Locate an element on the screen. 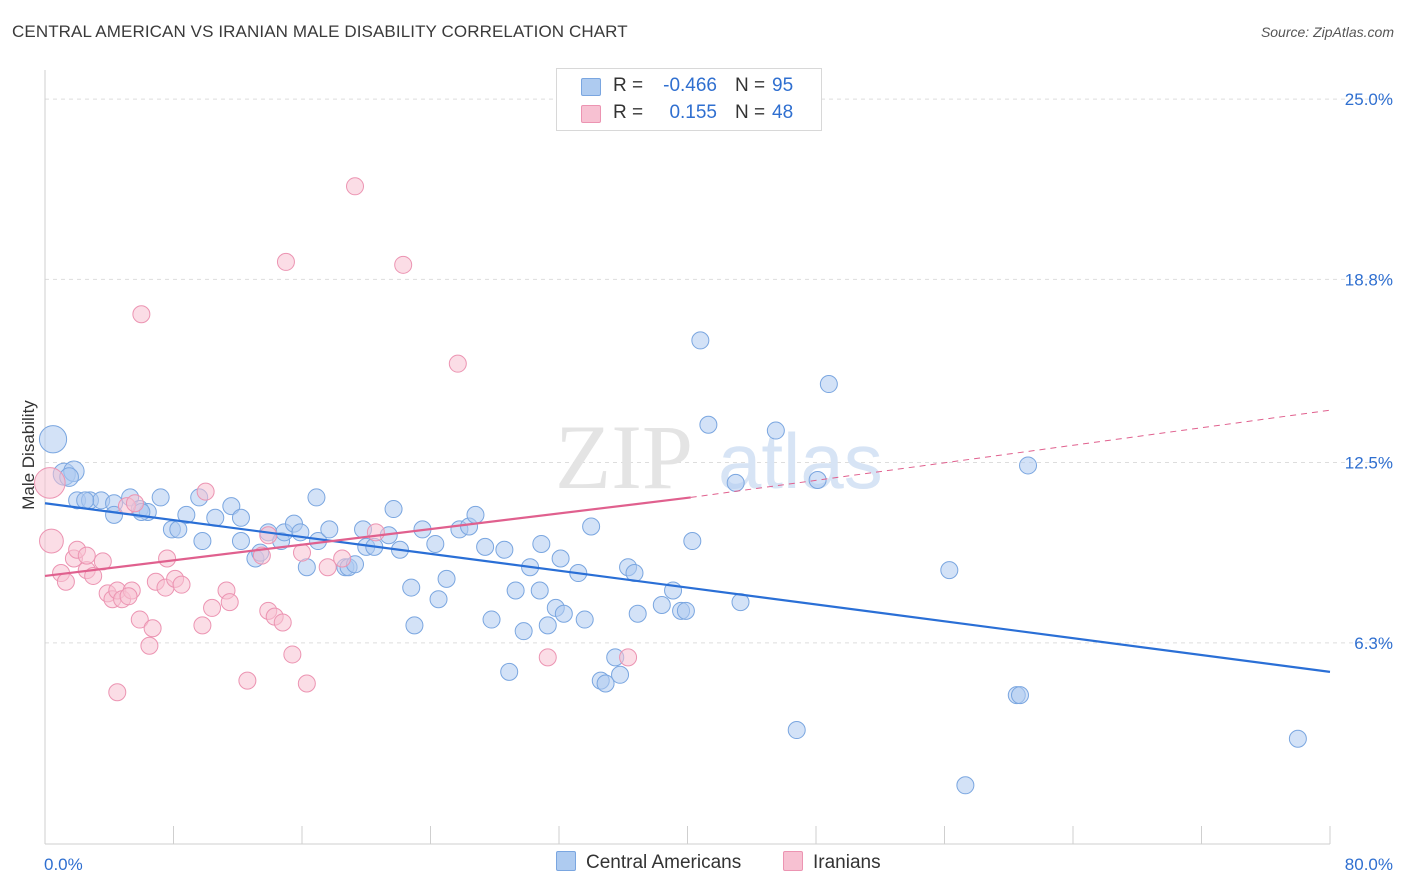 The image size is (1406, 892). r-value: 0.155 is located at coordinates (693, 112).